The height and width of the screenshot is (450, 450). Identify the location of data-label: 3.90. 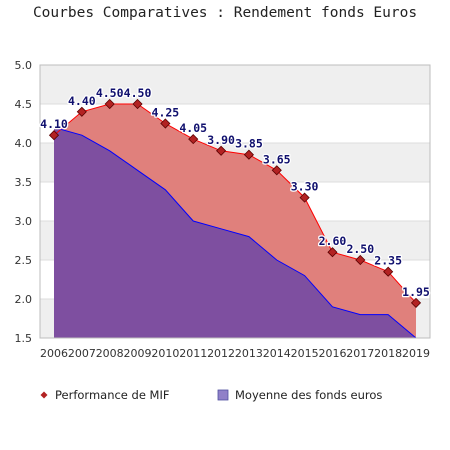
(221, 140).